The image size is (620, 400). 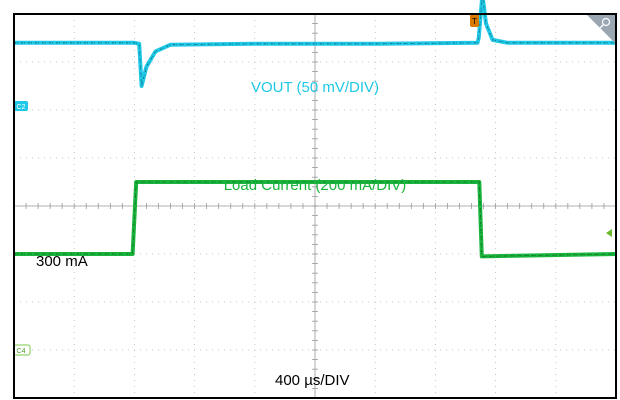 I want to click on vout-label: VOUT (50 mV/DIV), so click(x=315, y=87).